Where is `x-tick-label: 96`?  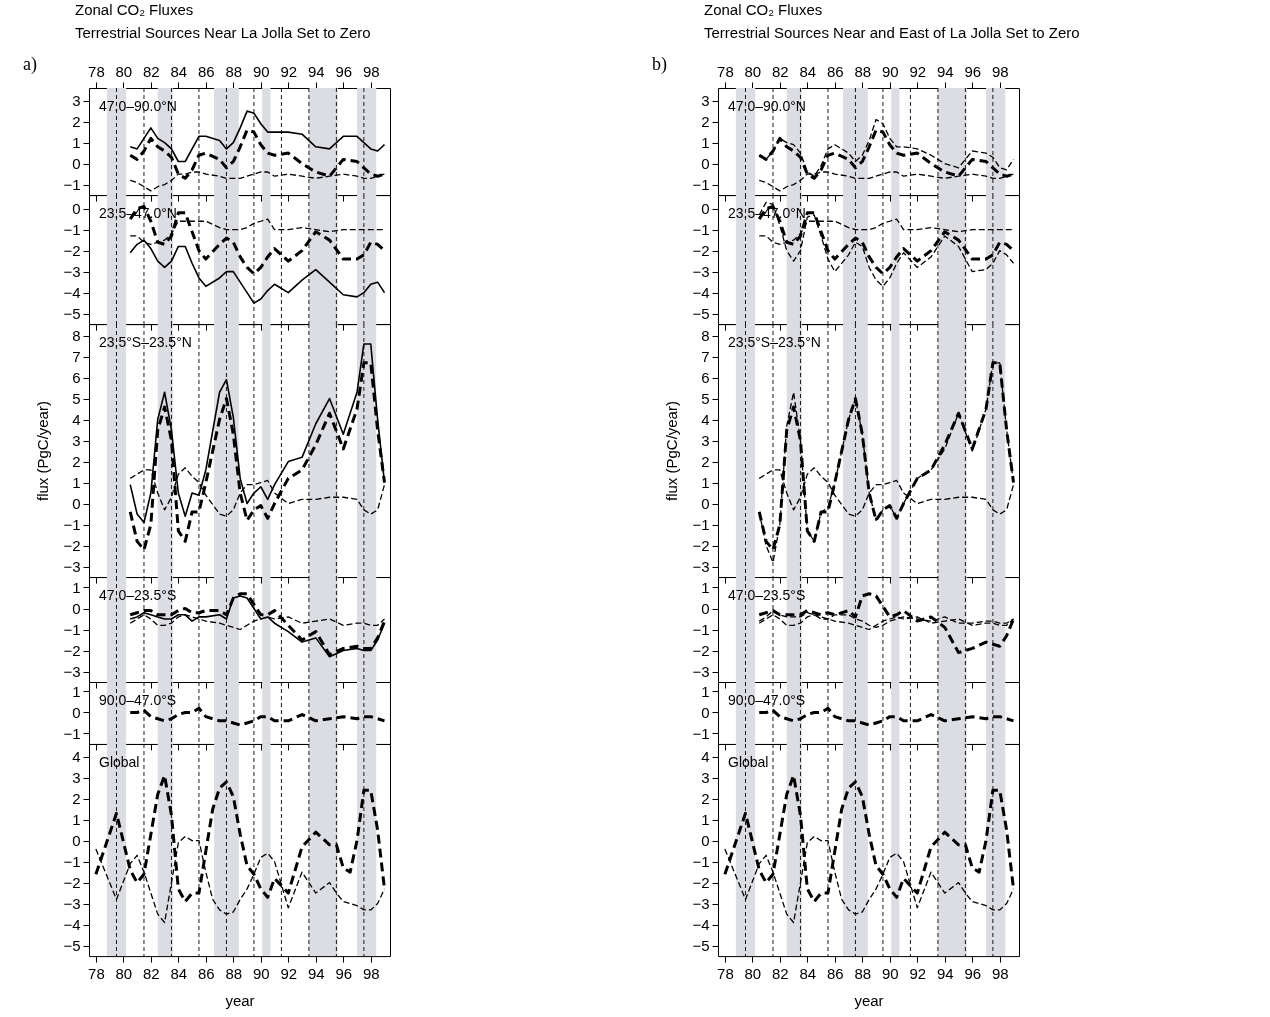 x-tick-label: 96 is located at coordinates (344, 973).